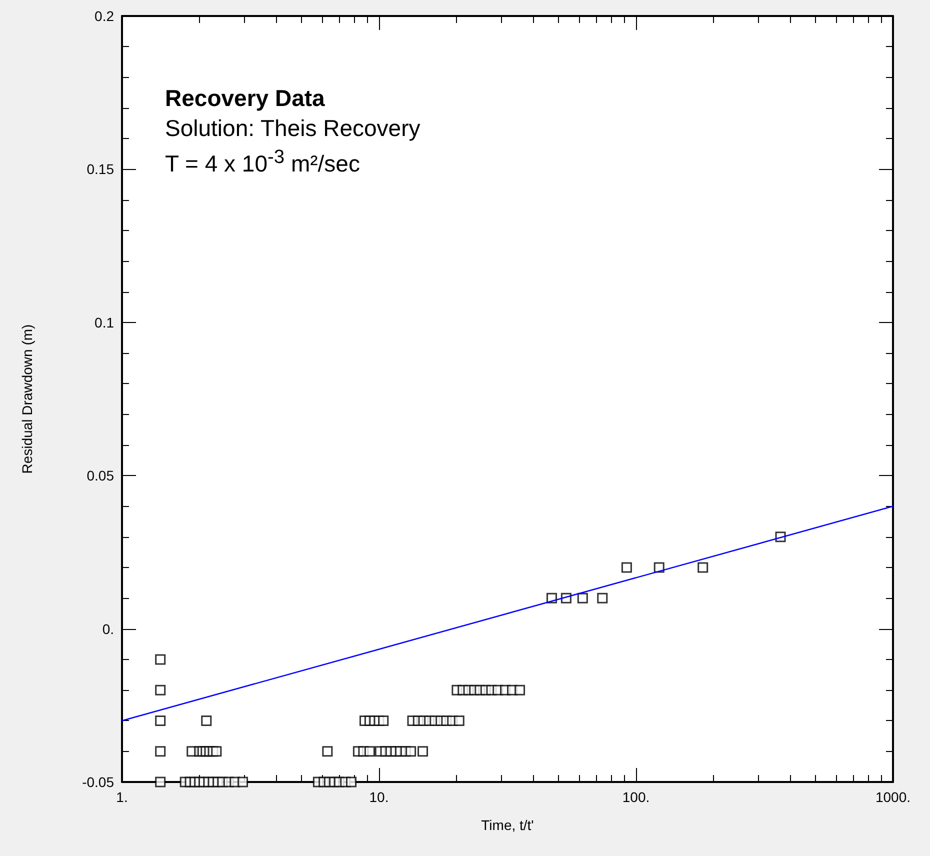  Describe the element at coordinates (636, 797) in the screenshot. I see `x-tick-label: 100.` at that location.